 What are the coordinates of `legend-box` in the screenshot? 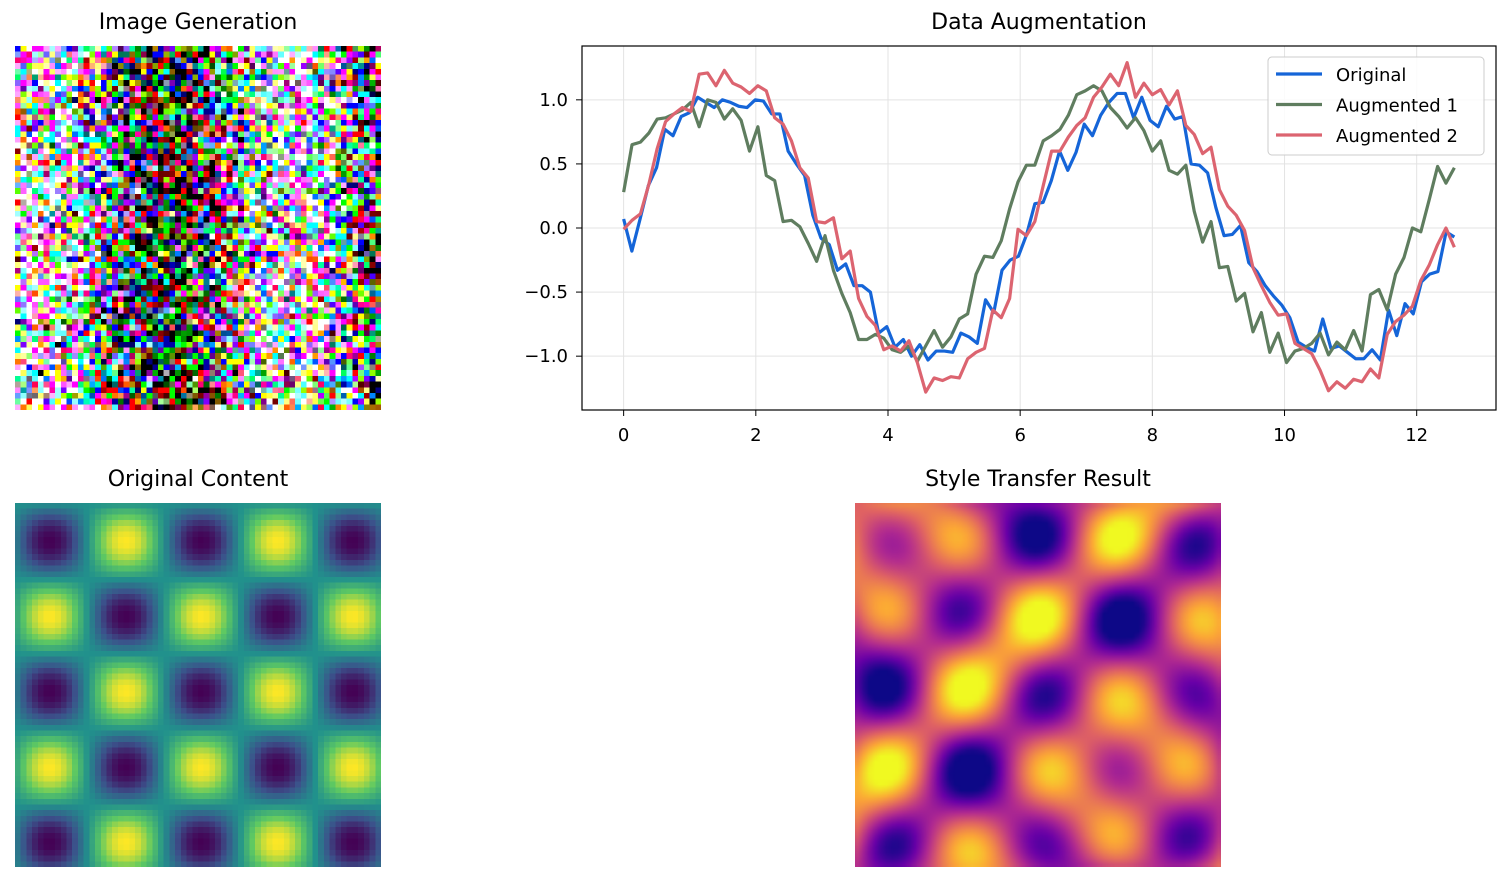 It's located at (1376, 106).